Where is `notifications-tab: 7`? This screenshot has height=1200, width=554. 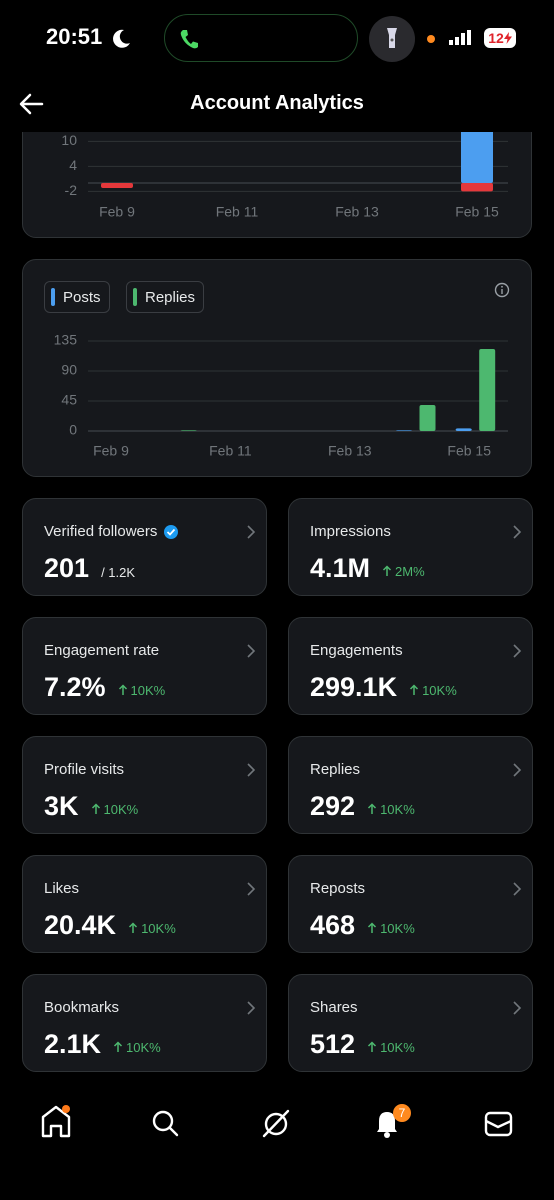
notifications-tab: 7 is located at coordinates (394, 1121).